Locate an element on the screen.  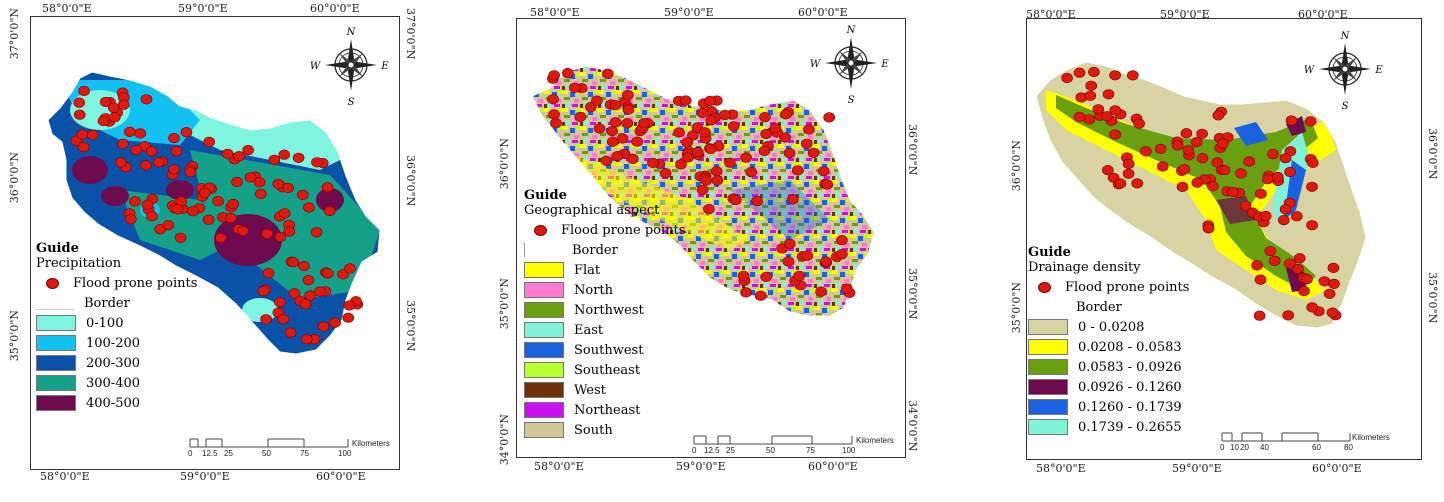
compass-n: N is located at coordinates (851, 30).